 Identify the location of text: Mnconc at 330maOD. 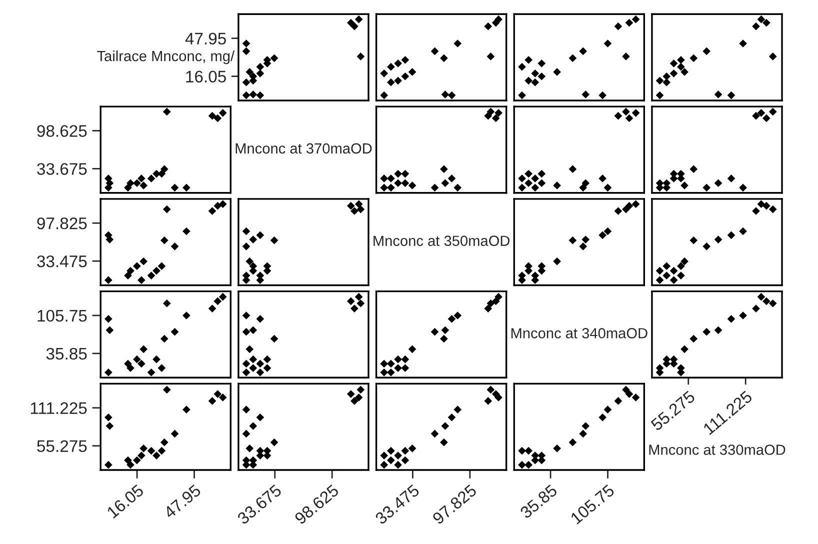
(717, 449).